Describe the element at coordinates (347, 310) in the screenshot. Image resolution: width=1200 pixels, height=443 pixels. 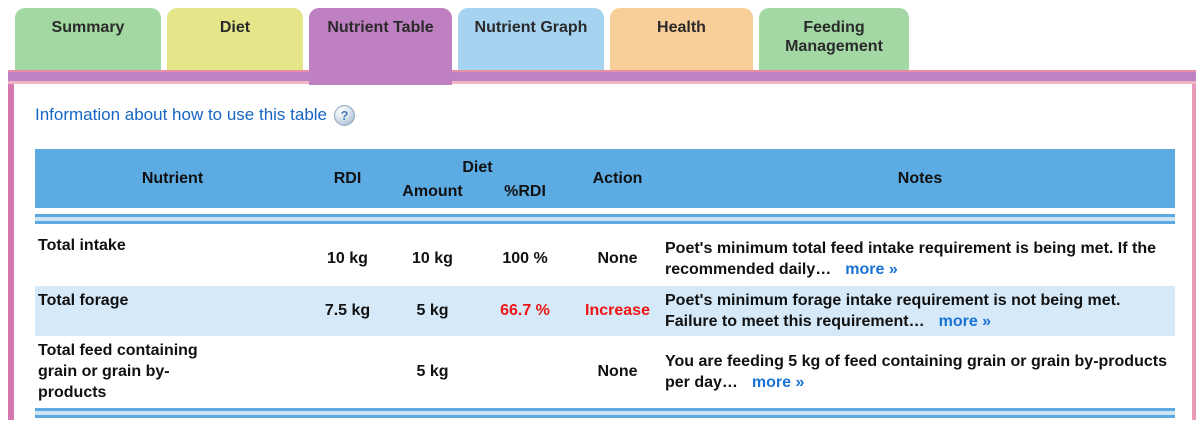
I see `row-rdi: 7.5 kg` at that location.